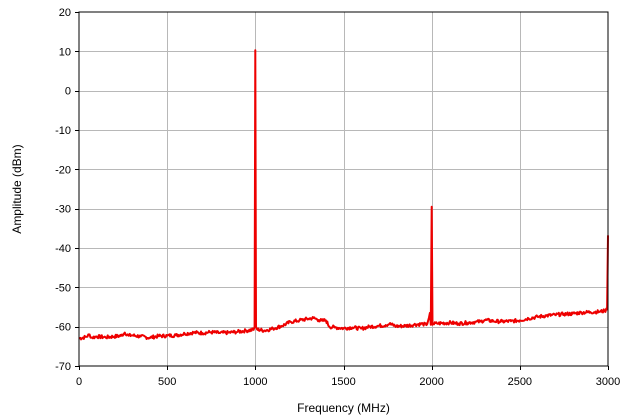 This screenshot has height=417, width=632. I want to click on x-axis-label: Frequency (MHz), so click(343, 408).